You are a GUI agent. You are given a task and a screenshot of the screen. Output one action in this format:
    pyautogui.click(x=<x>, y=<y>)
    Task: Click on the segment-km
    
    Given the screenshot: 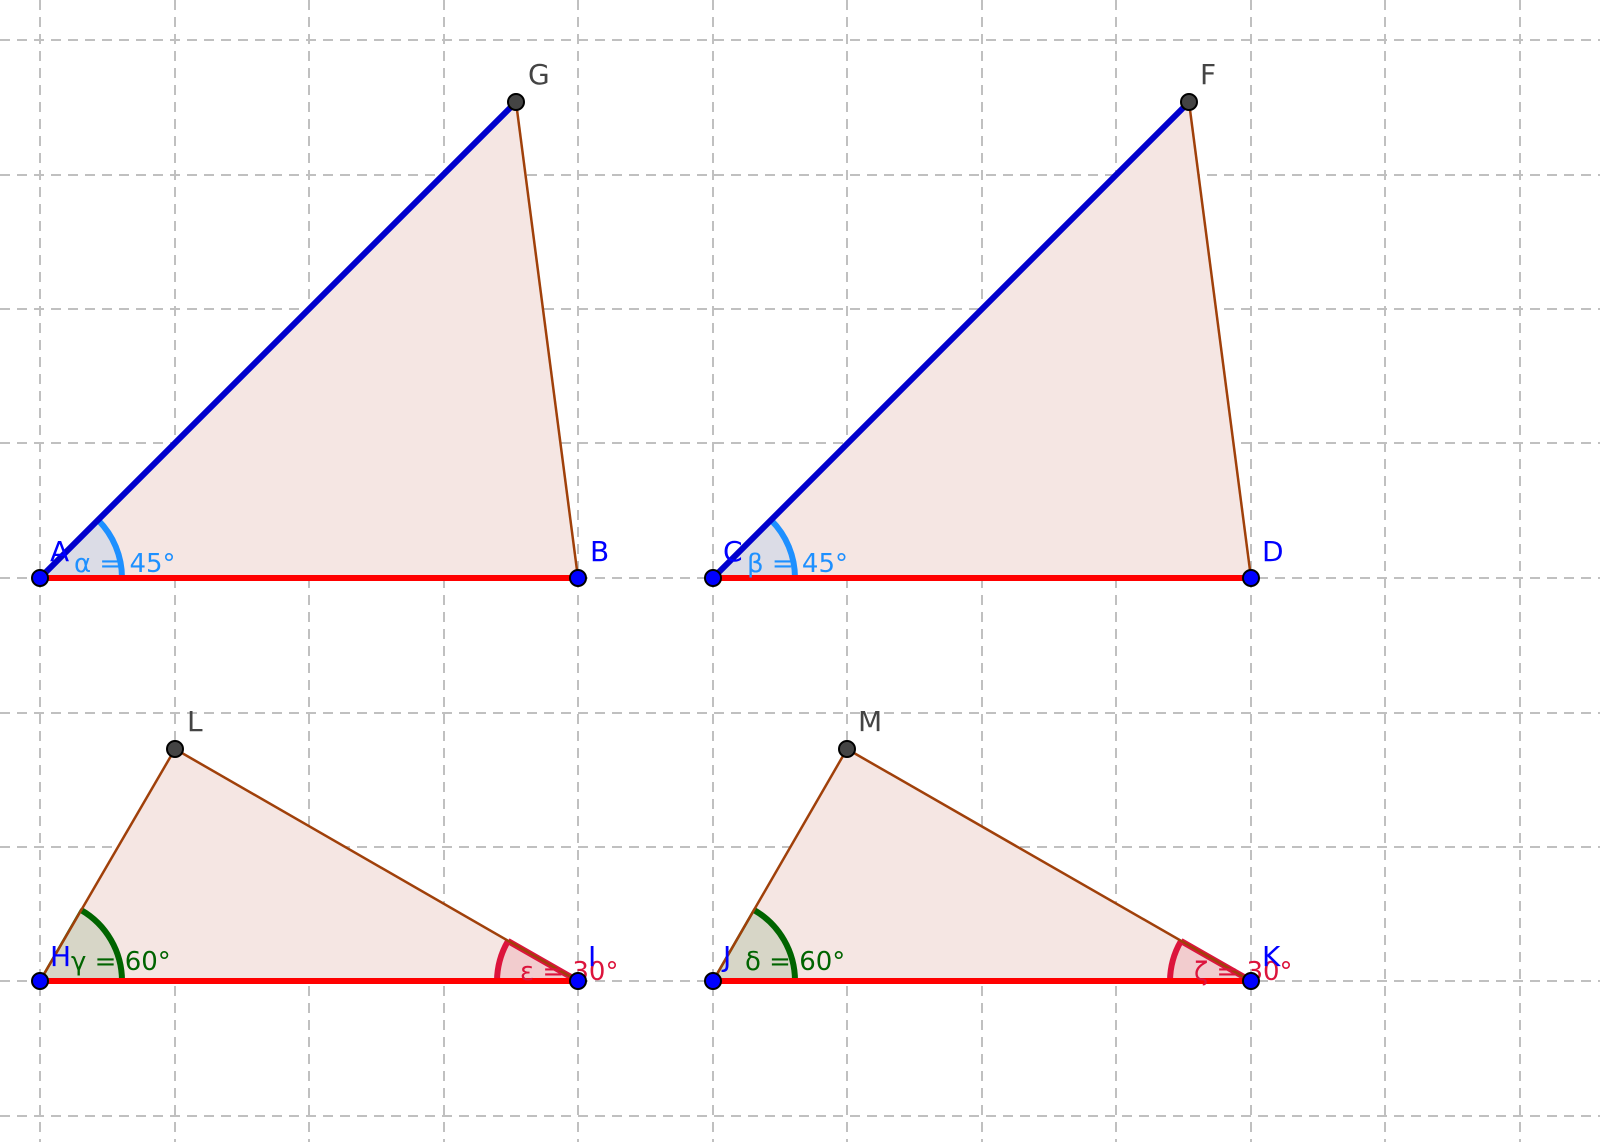 What is the action you would take?
    pyautogui.click(x=1049, y=865)
    